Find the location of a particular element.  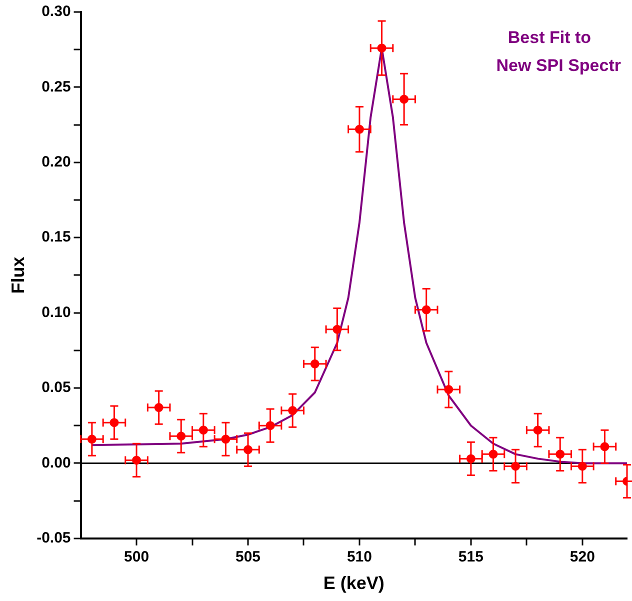

x-tick-label: 515 is located at coordinates (471, 557).